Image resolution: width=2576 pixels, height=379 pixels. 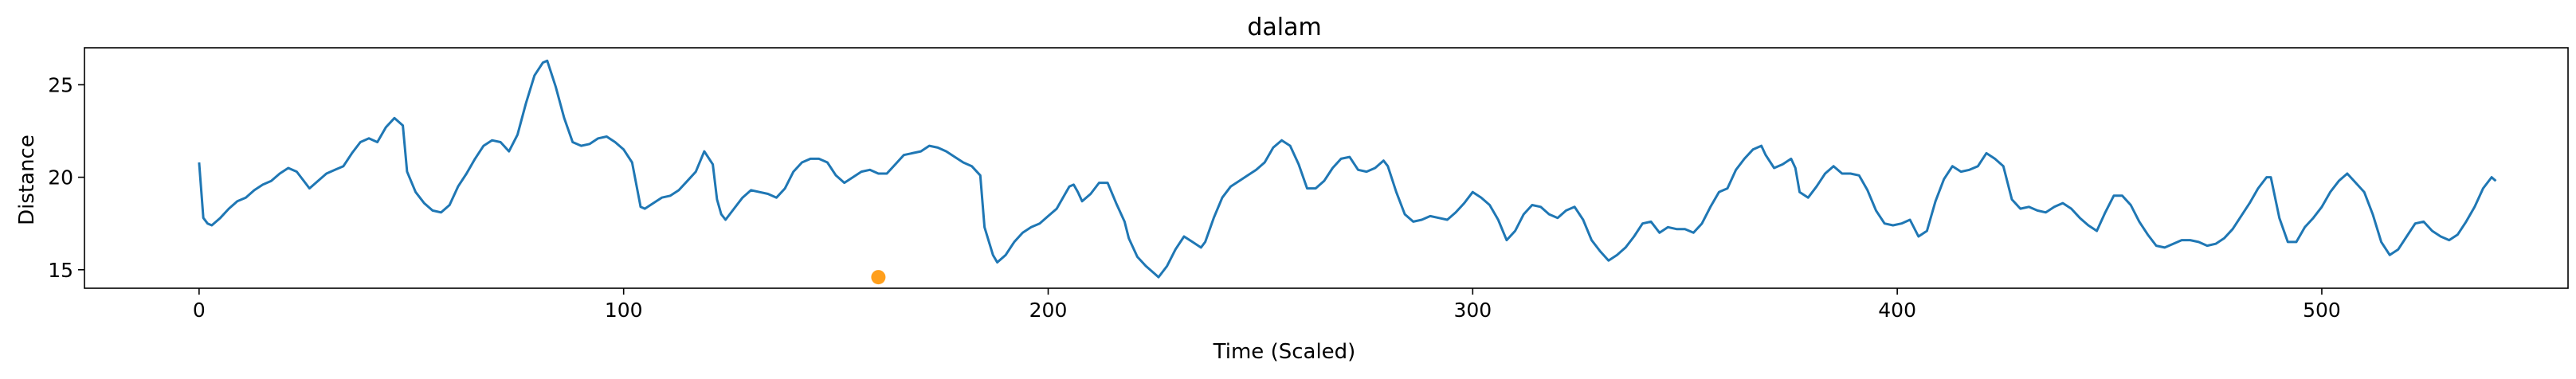 What do you see at coordinates (1048, 310) in the screenshot?
I see `x-tick-label: 200` at bounding box center [1048, 310].